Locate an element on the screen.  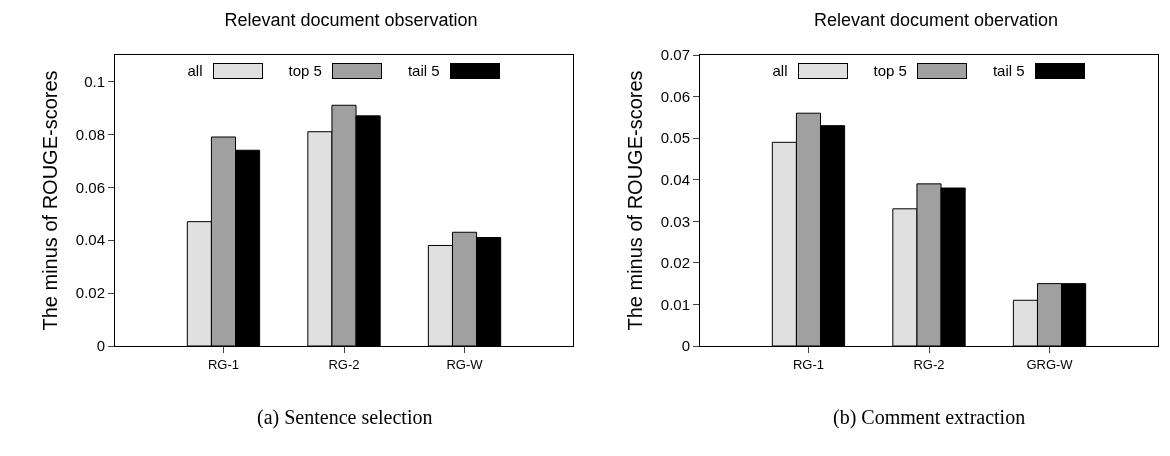
chart-title: Relevant document obervation is located at coordinates (936, 20).